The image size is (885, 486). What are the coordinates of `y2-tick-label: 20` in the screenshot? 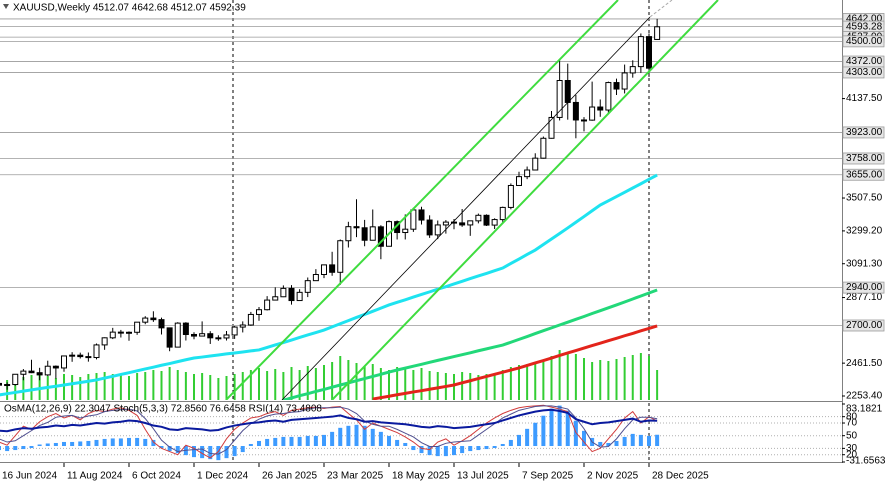 It's located at (852, 454).